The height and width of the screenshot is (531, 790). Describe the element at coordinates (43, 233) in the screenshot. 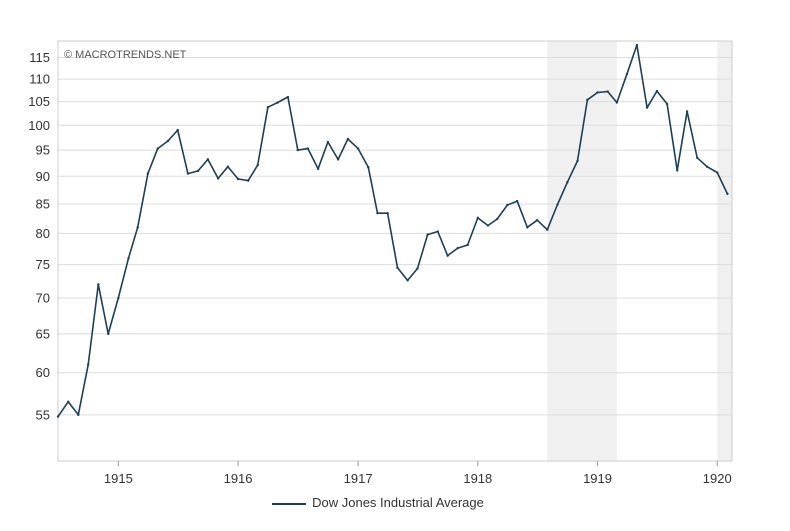

I see `y-tick-label: 80` at that location.